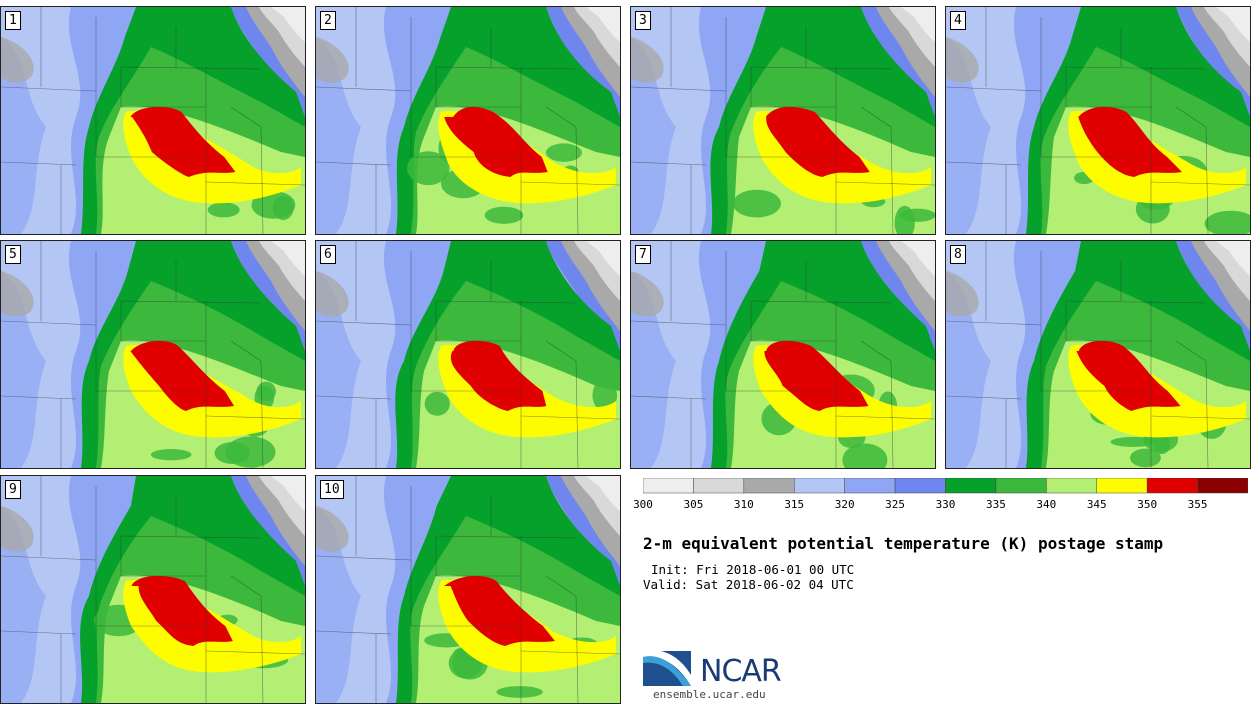  Describe the element at coordinates (328, 254) in the screenshot. I see `panel-member-label: 6` at that location.